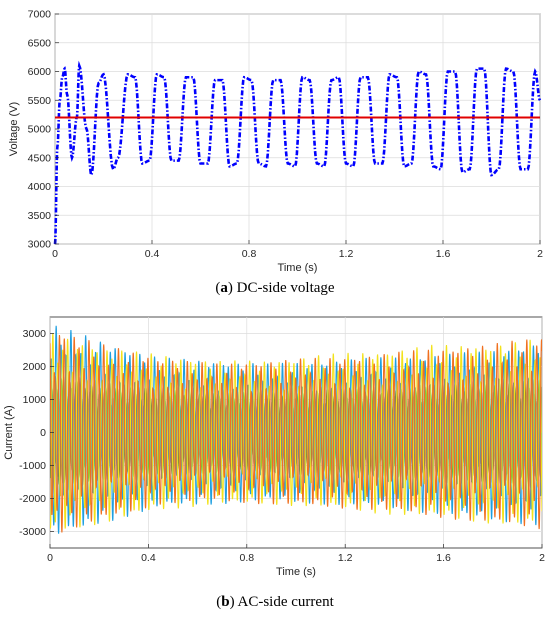 Image resolution: width=550 pixels, height=620 pixels. Describe the element at coordinates (40, 101) in the screenshot. I see `y-tick-label: 5500` at that location.